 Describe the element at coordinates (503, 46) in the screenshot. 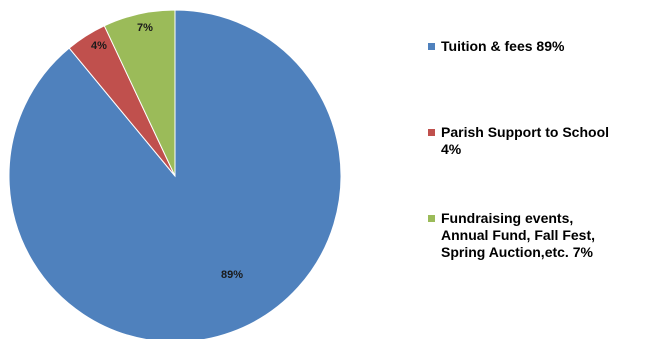

I see `legend-label-tuition: Tuition & fees 89%` at that location.